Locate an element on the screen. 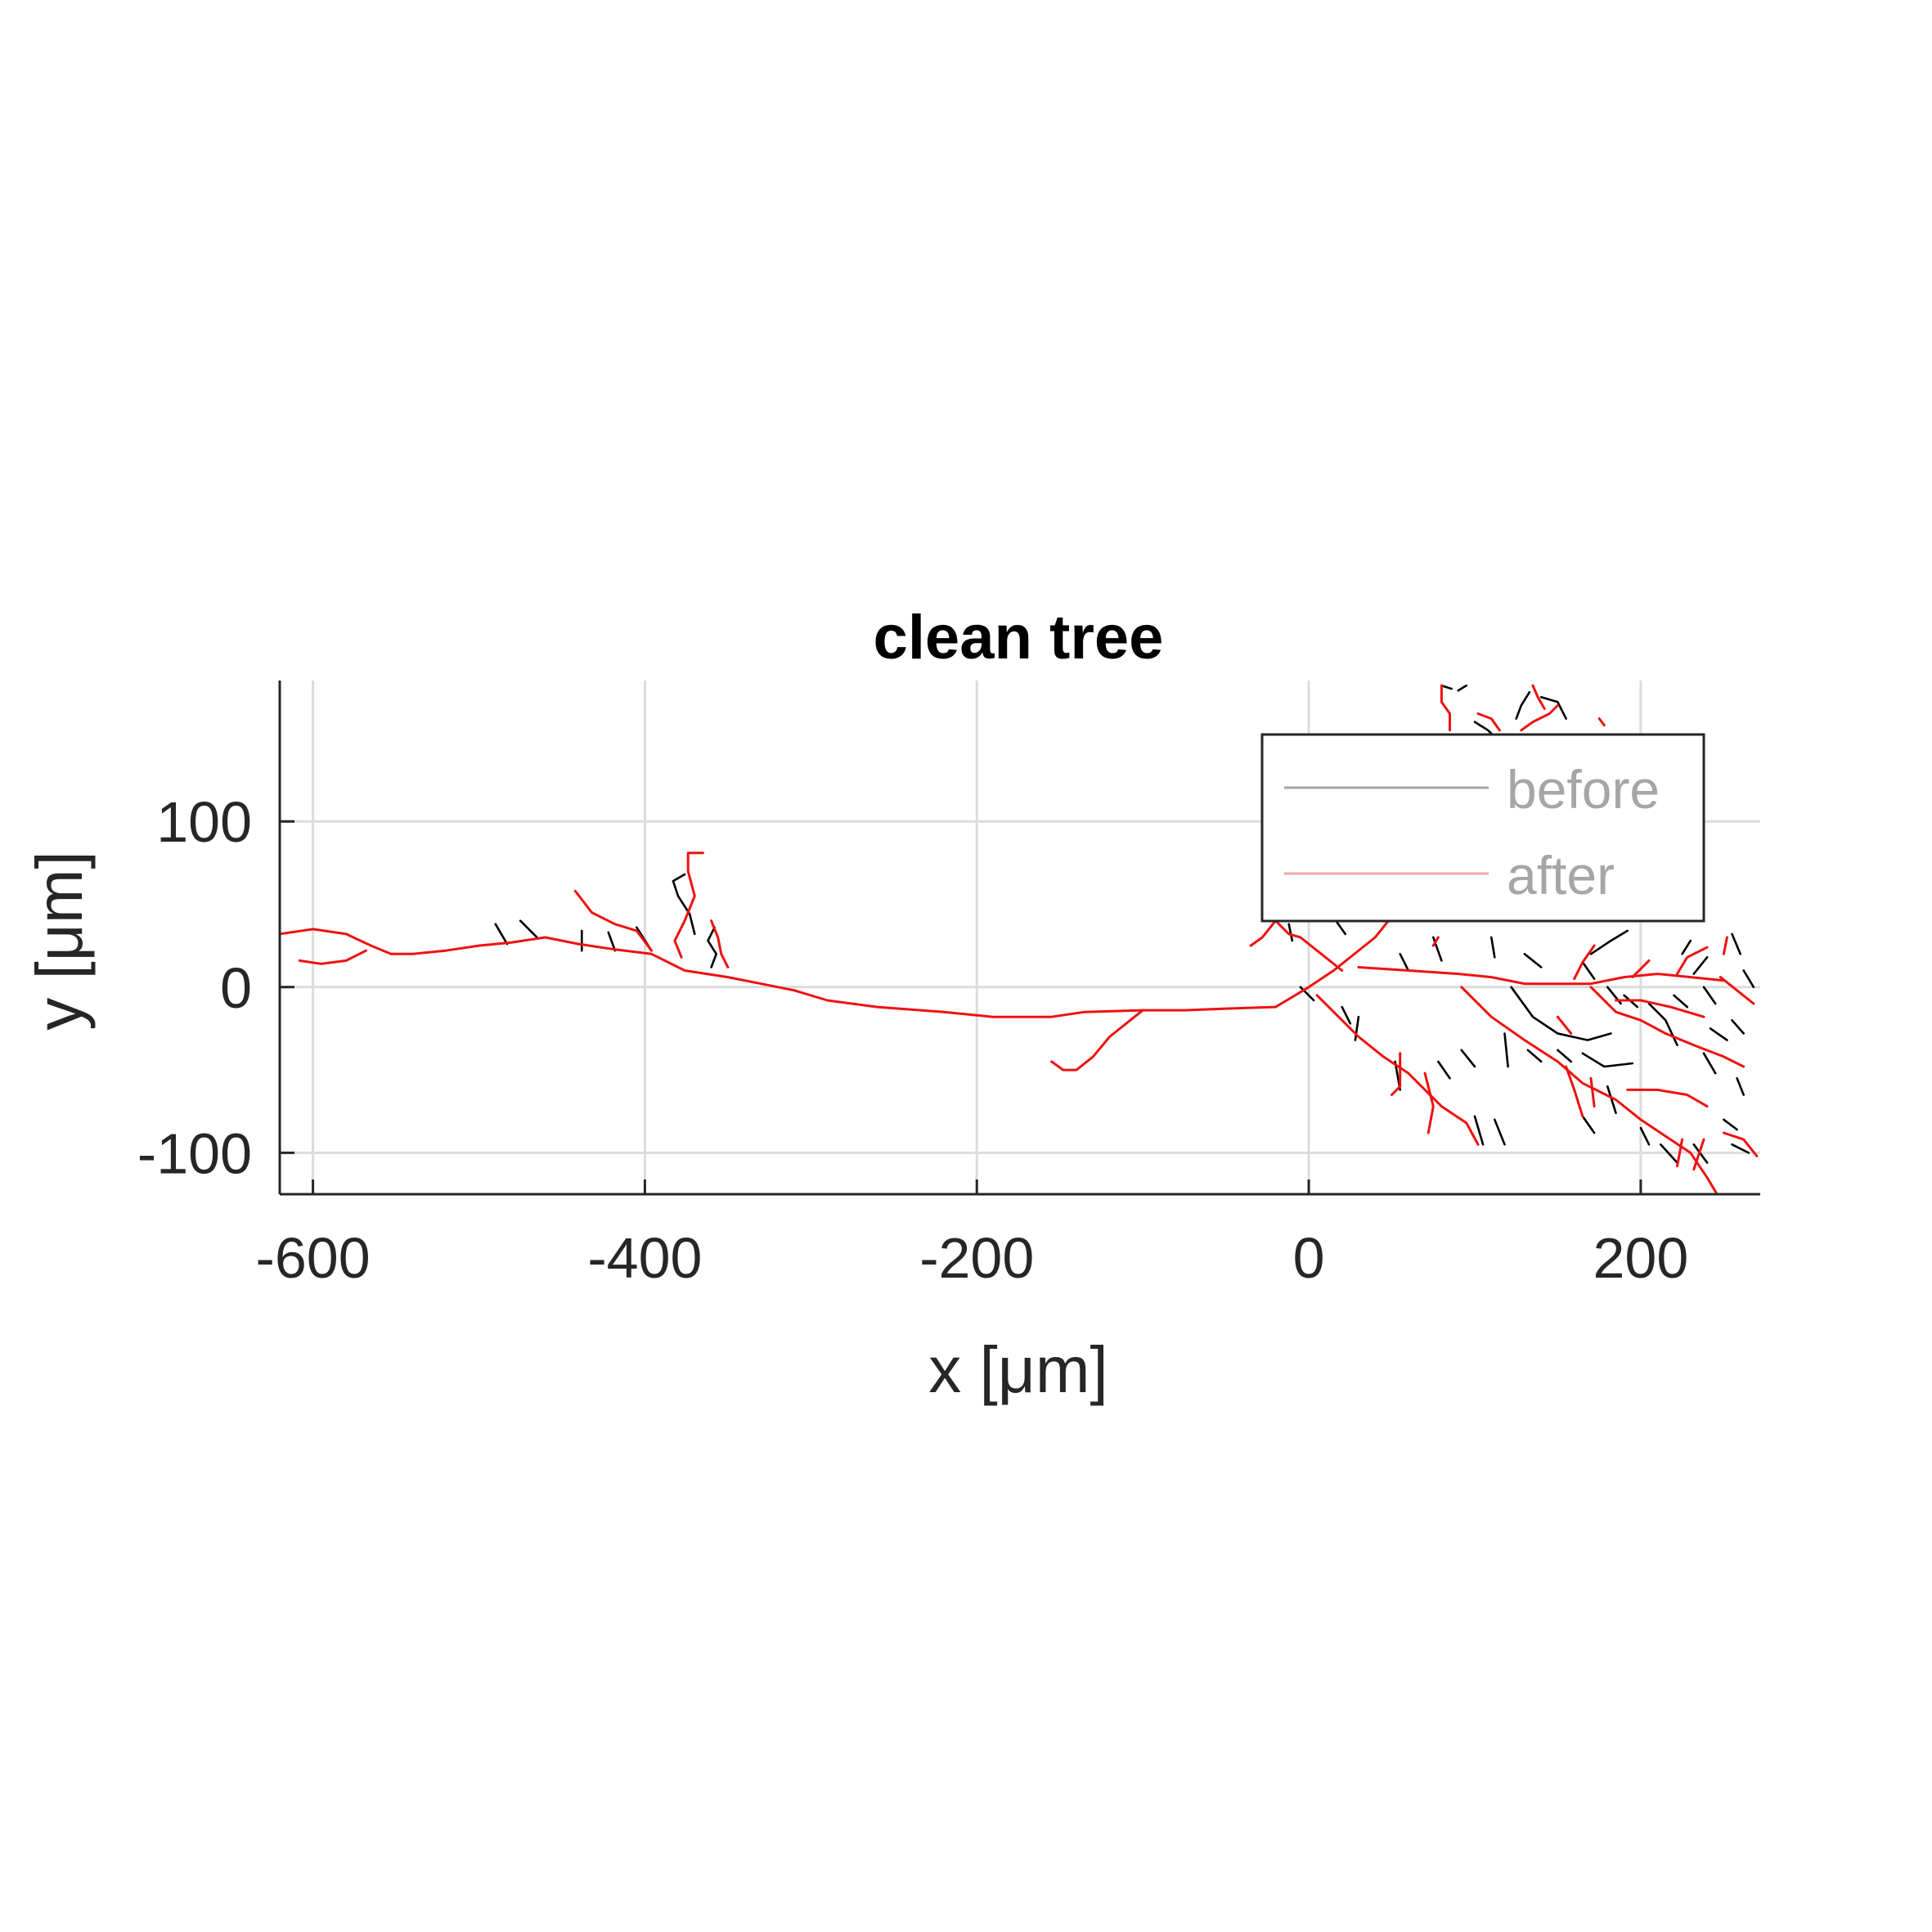 Image resolution: width=1932 pixels, height=1932 pixels. x-tick-label: -200 is located at coordinates (977, 1258).